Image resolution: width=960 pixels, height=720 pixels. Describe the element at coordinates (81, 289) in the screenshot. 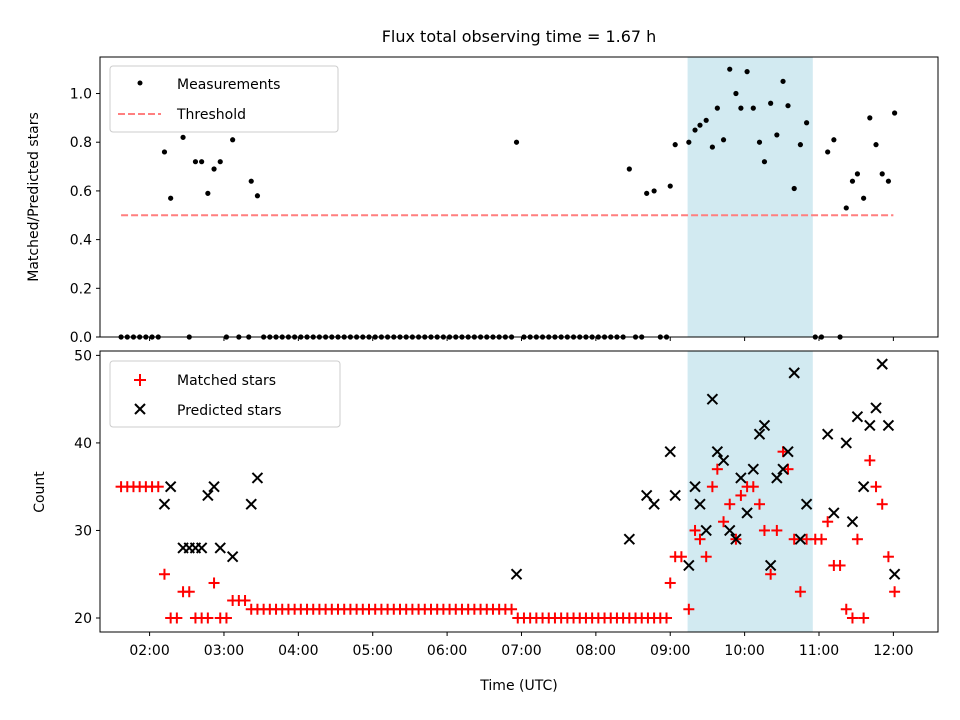

I see `top-y-tick-label: 0.2` at that location.